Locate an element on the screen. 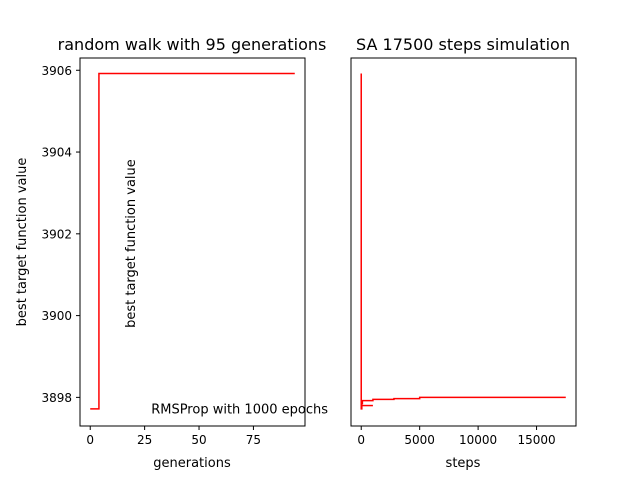  chart-left-x-axis-label: generations is located at coordinates (192, 463).